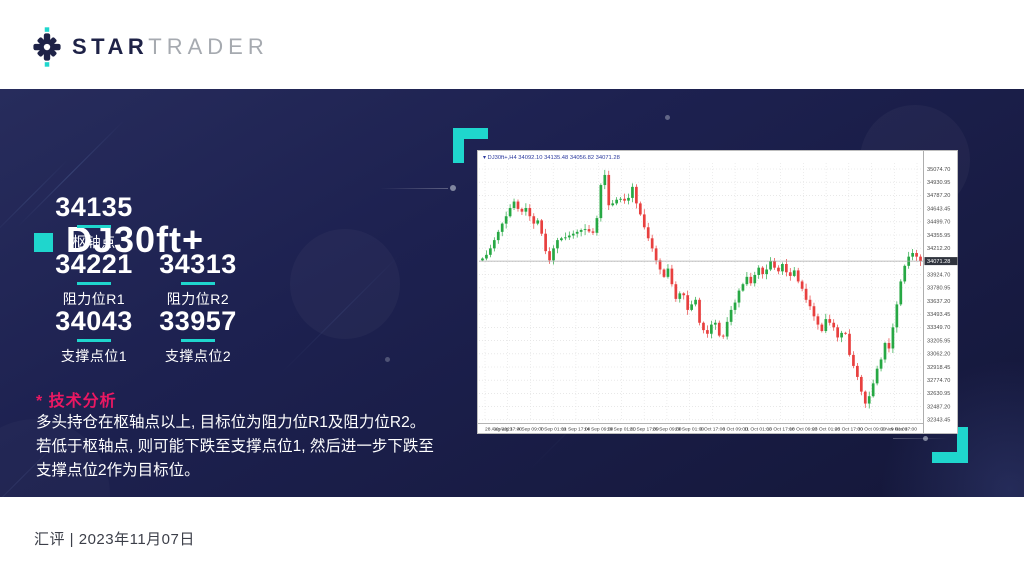 The image size is (1024, 576). I want to click on svg-text: 14 Sep 09:00, so click(598, 430).